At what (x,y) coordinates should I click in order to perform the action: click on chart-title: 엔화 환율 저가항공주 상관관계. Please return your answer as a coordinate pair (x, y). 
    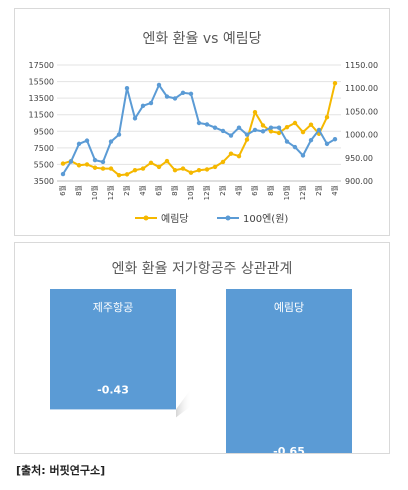
    Looking at the image, I should click on (202, 269).